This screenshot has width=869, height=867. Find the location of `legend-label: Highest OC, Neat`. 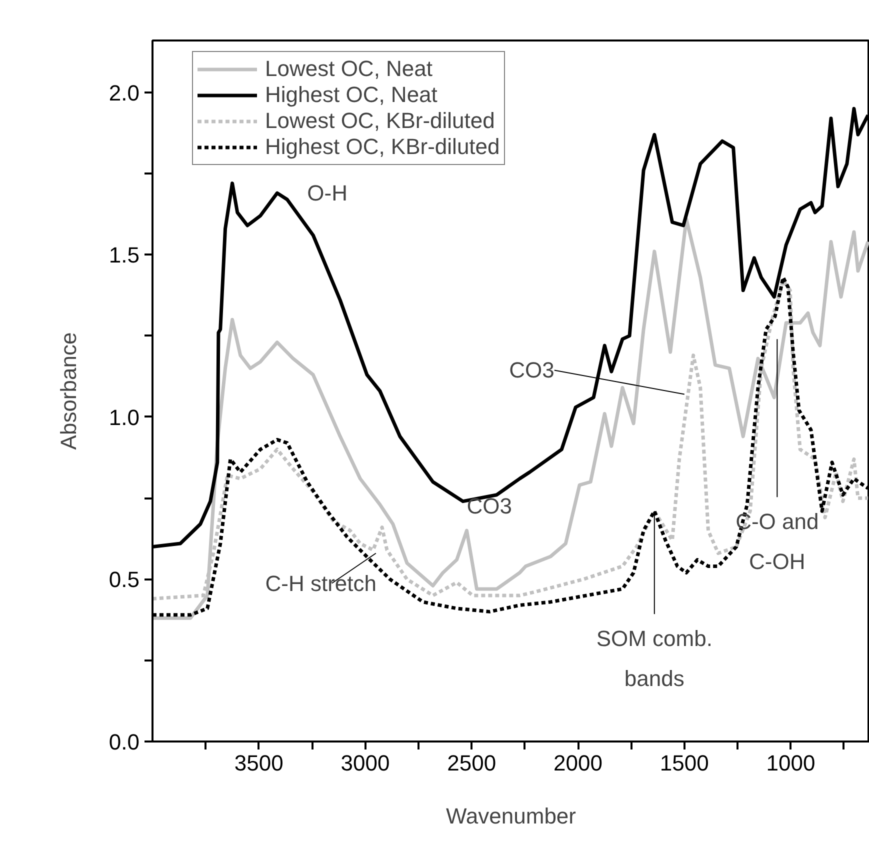

legend-label: Highest OC, Neat is located at coordinates (351, 95).